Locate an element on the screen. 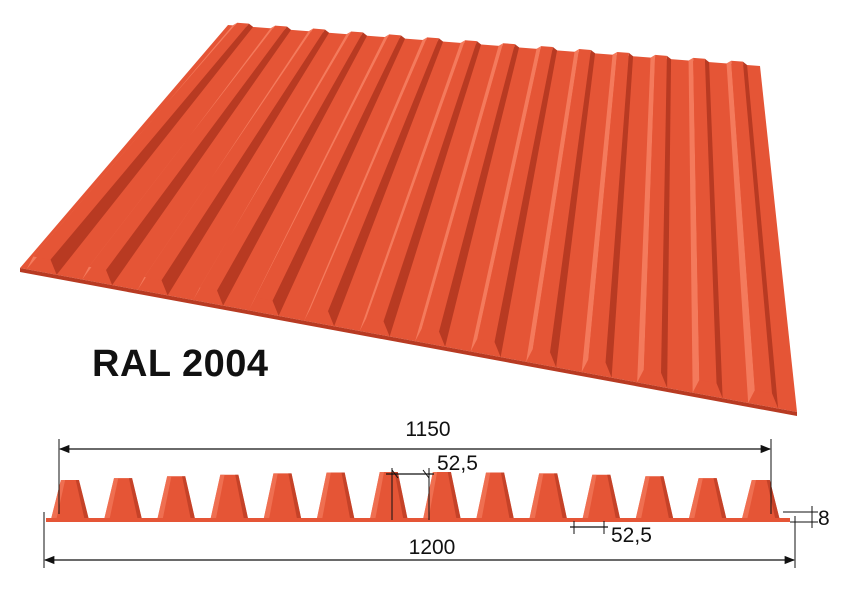 The height and width of the screenshot is (592, 850). profile-body is located at coordinates (418, 497).